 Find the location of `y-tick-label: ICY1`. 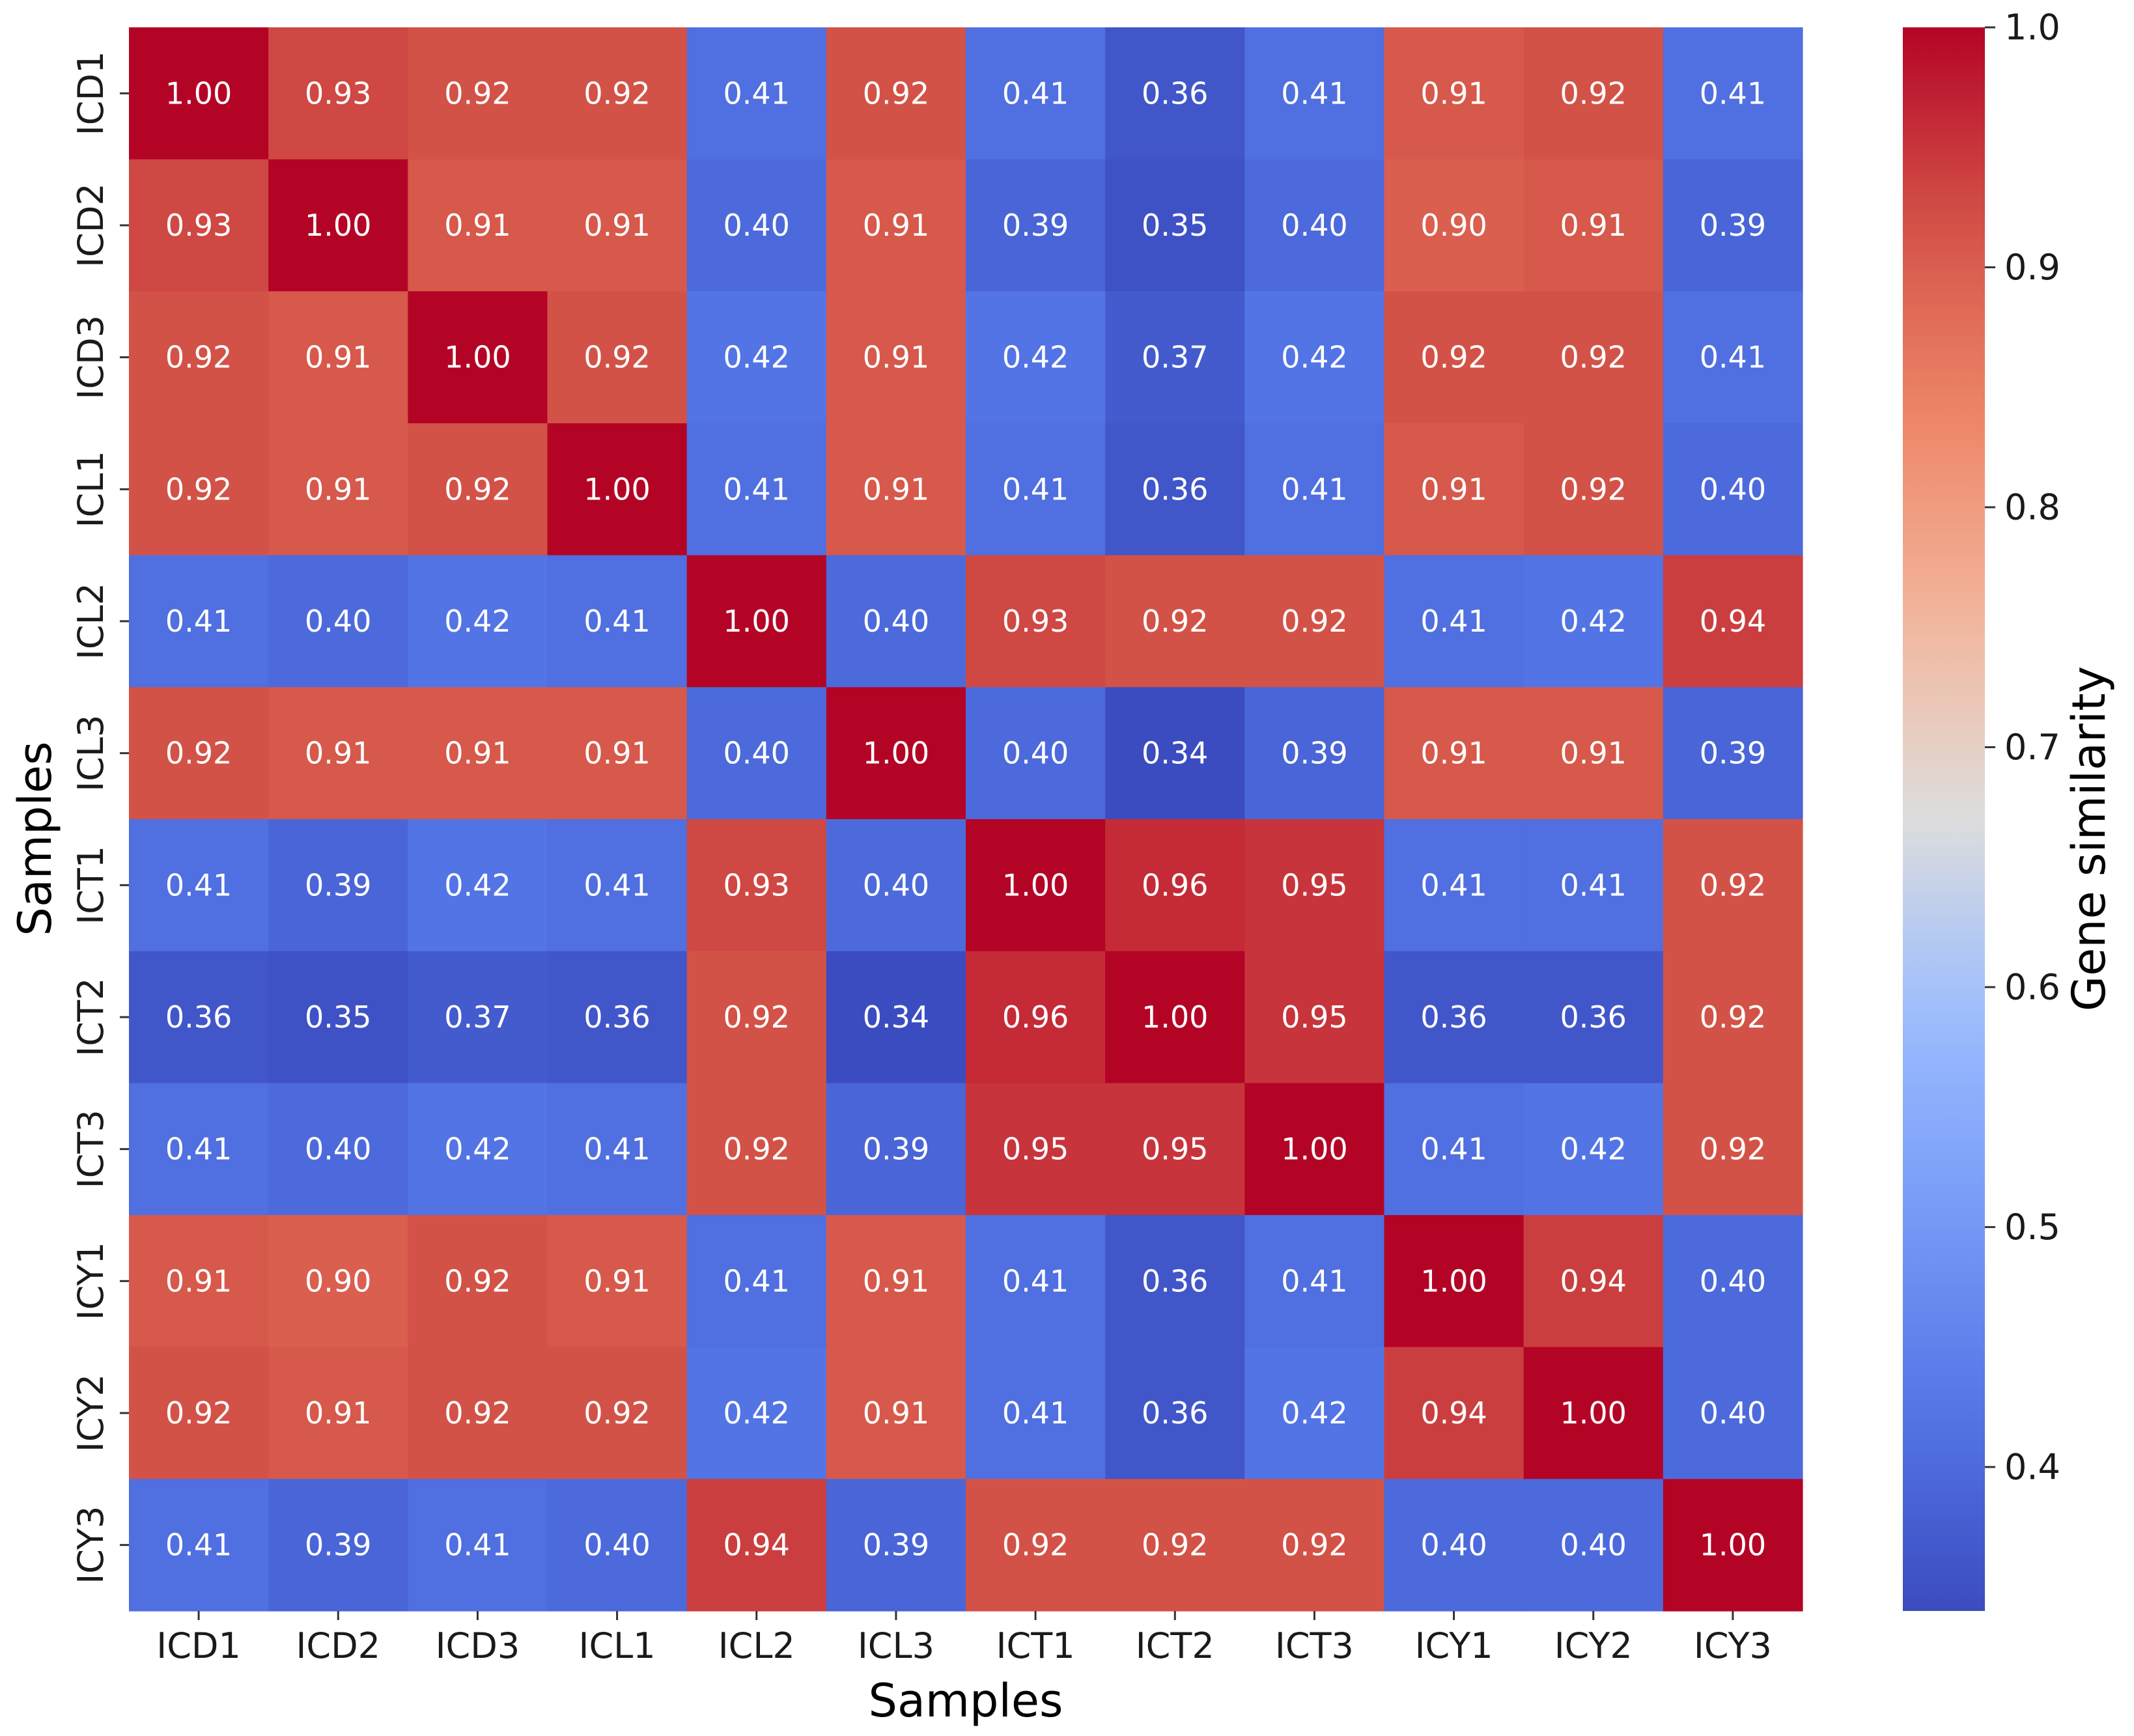

y-tick-label: ICY1 is located at coordinates (90, 1281).